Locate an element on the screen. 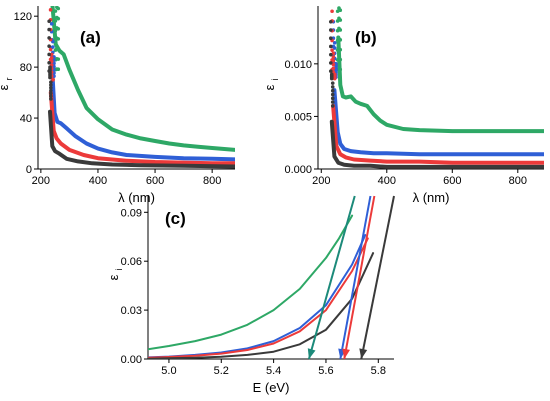  tangent-line-red is located at coordinates (359, 277).